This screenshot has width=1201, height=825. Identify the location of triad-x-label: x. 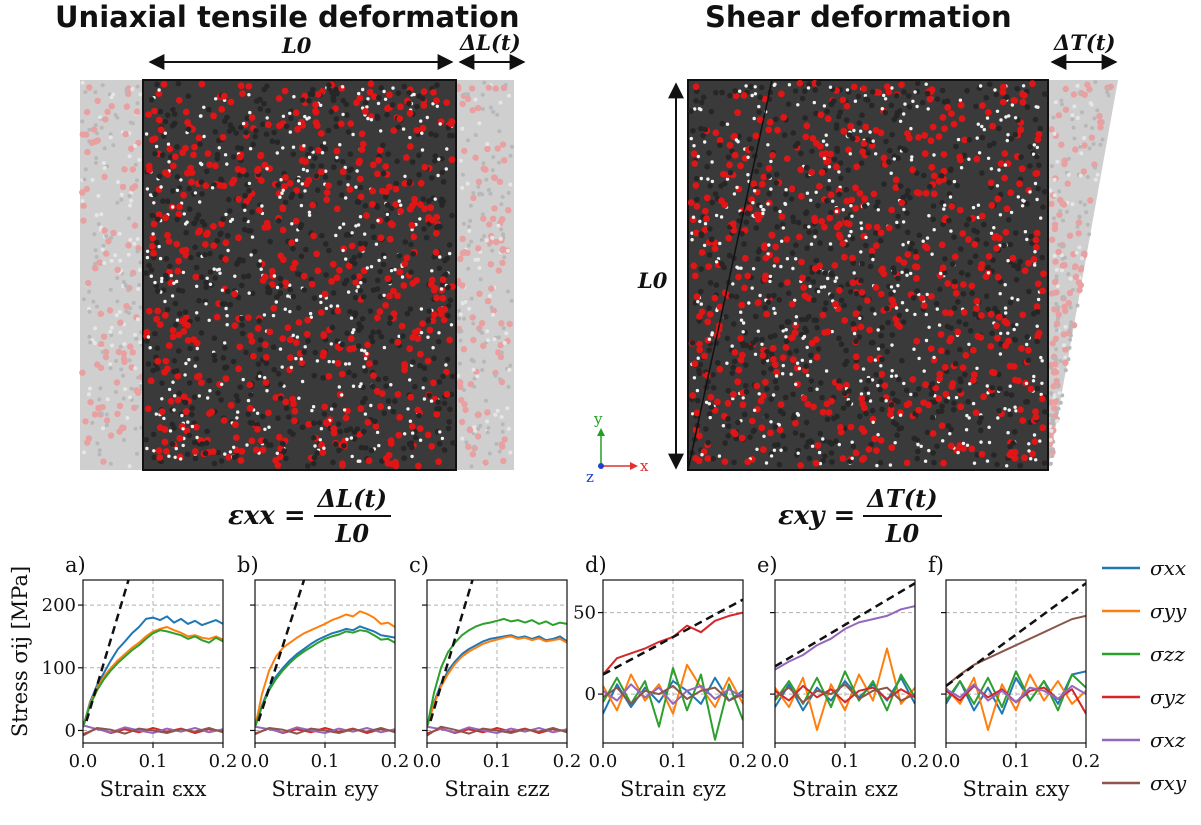
(644, 466).